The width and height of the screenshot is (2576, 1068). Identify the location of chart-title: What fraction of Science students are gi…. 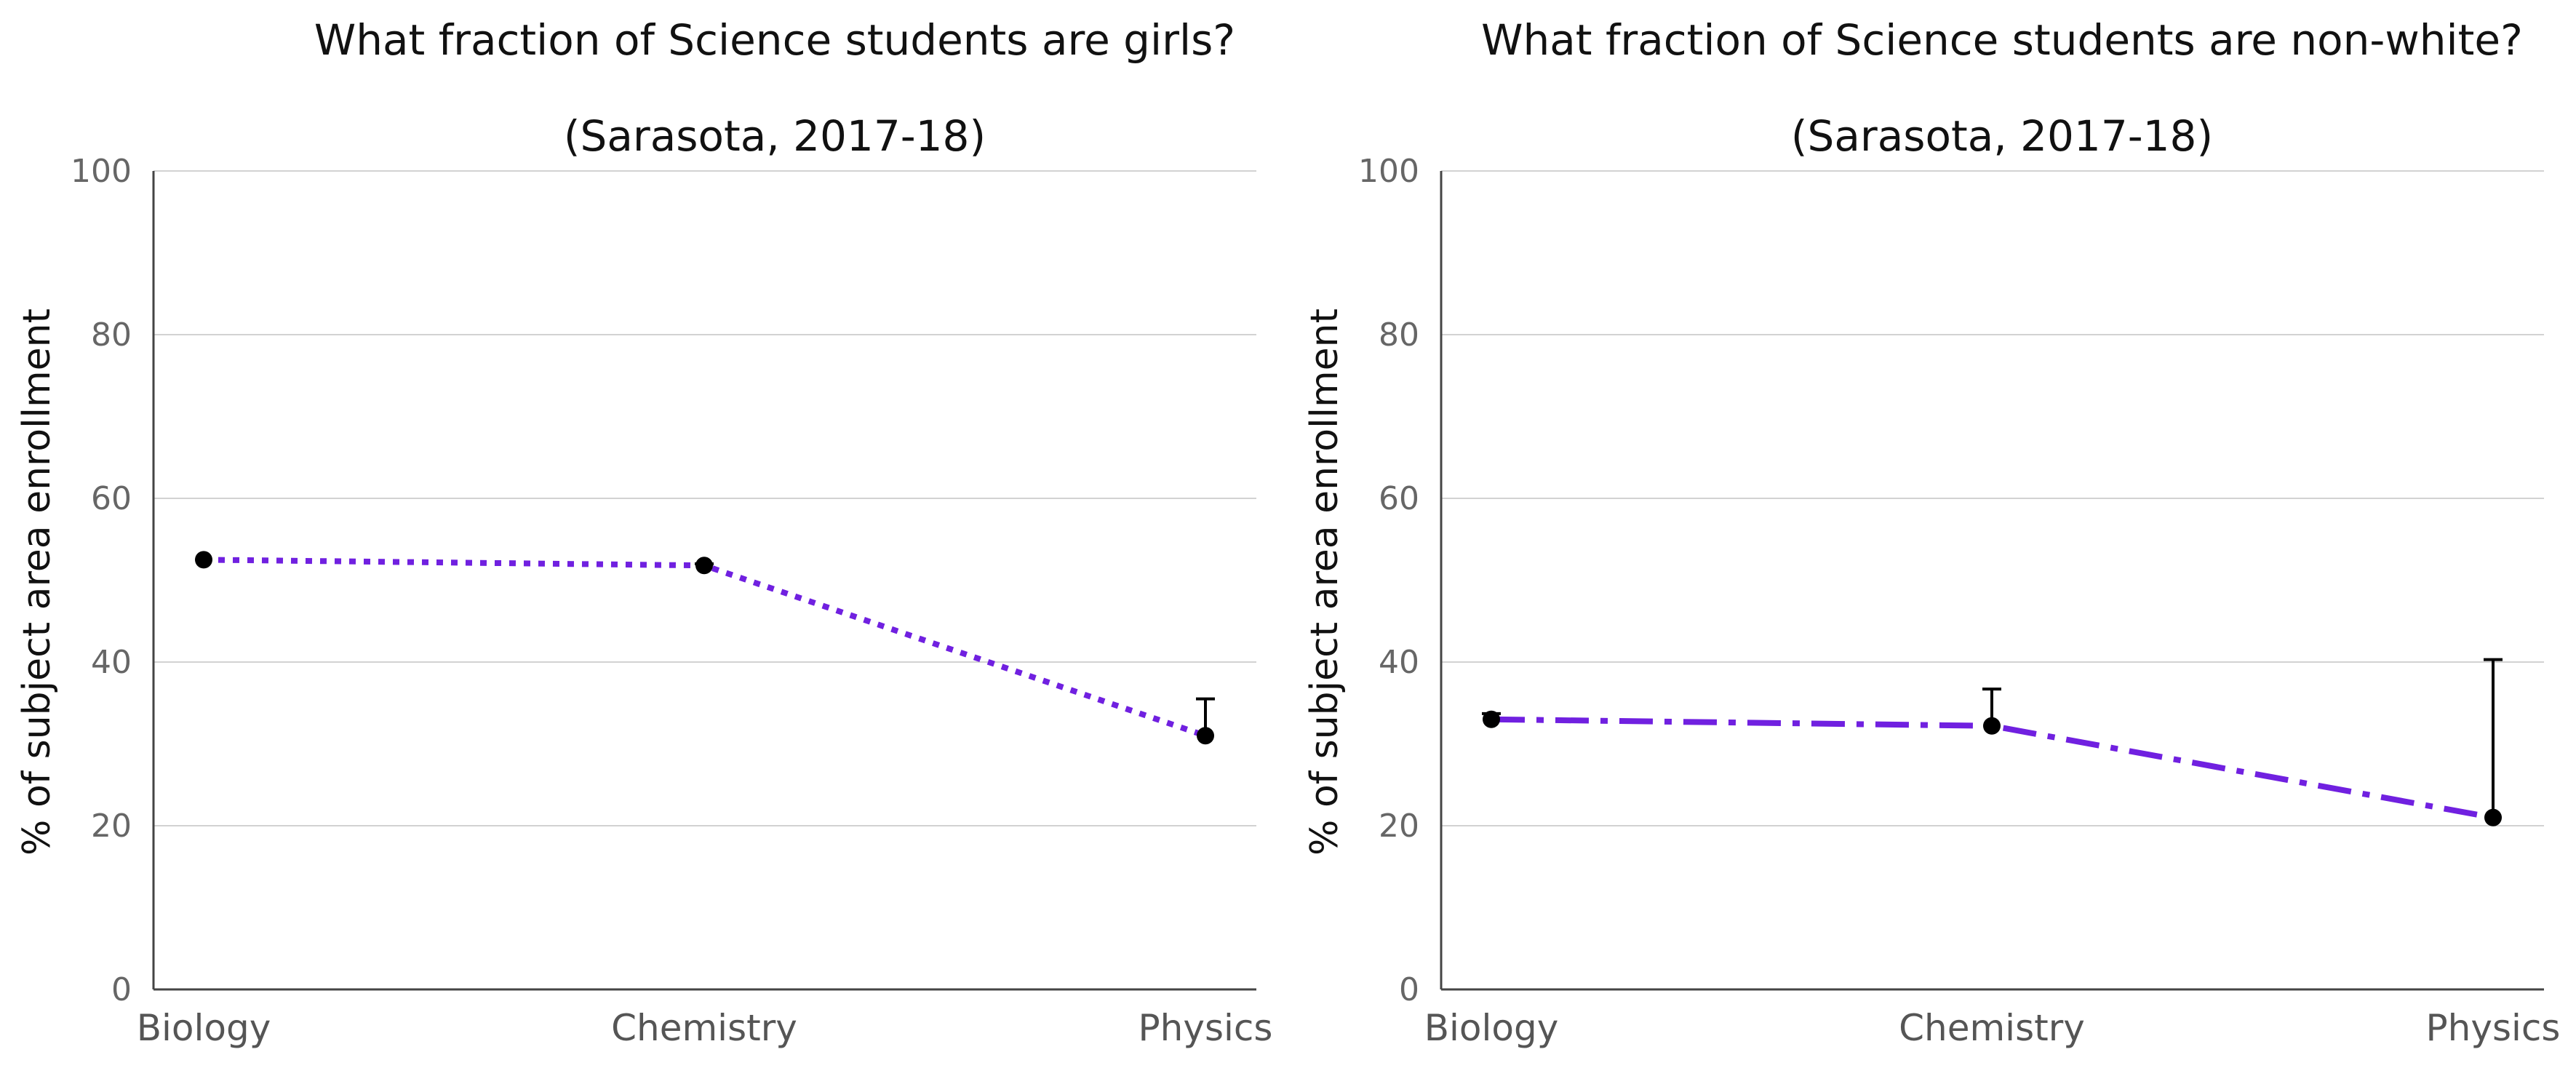
(774, 40).